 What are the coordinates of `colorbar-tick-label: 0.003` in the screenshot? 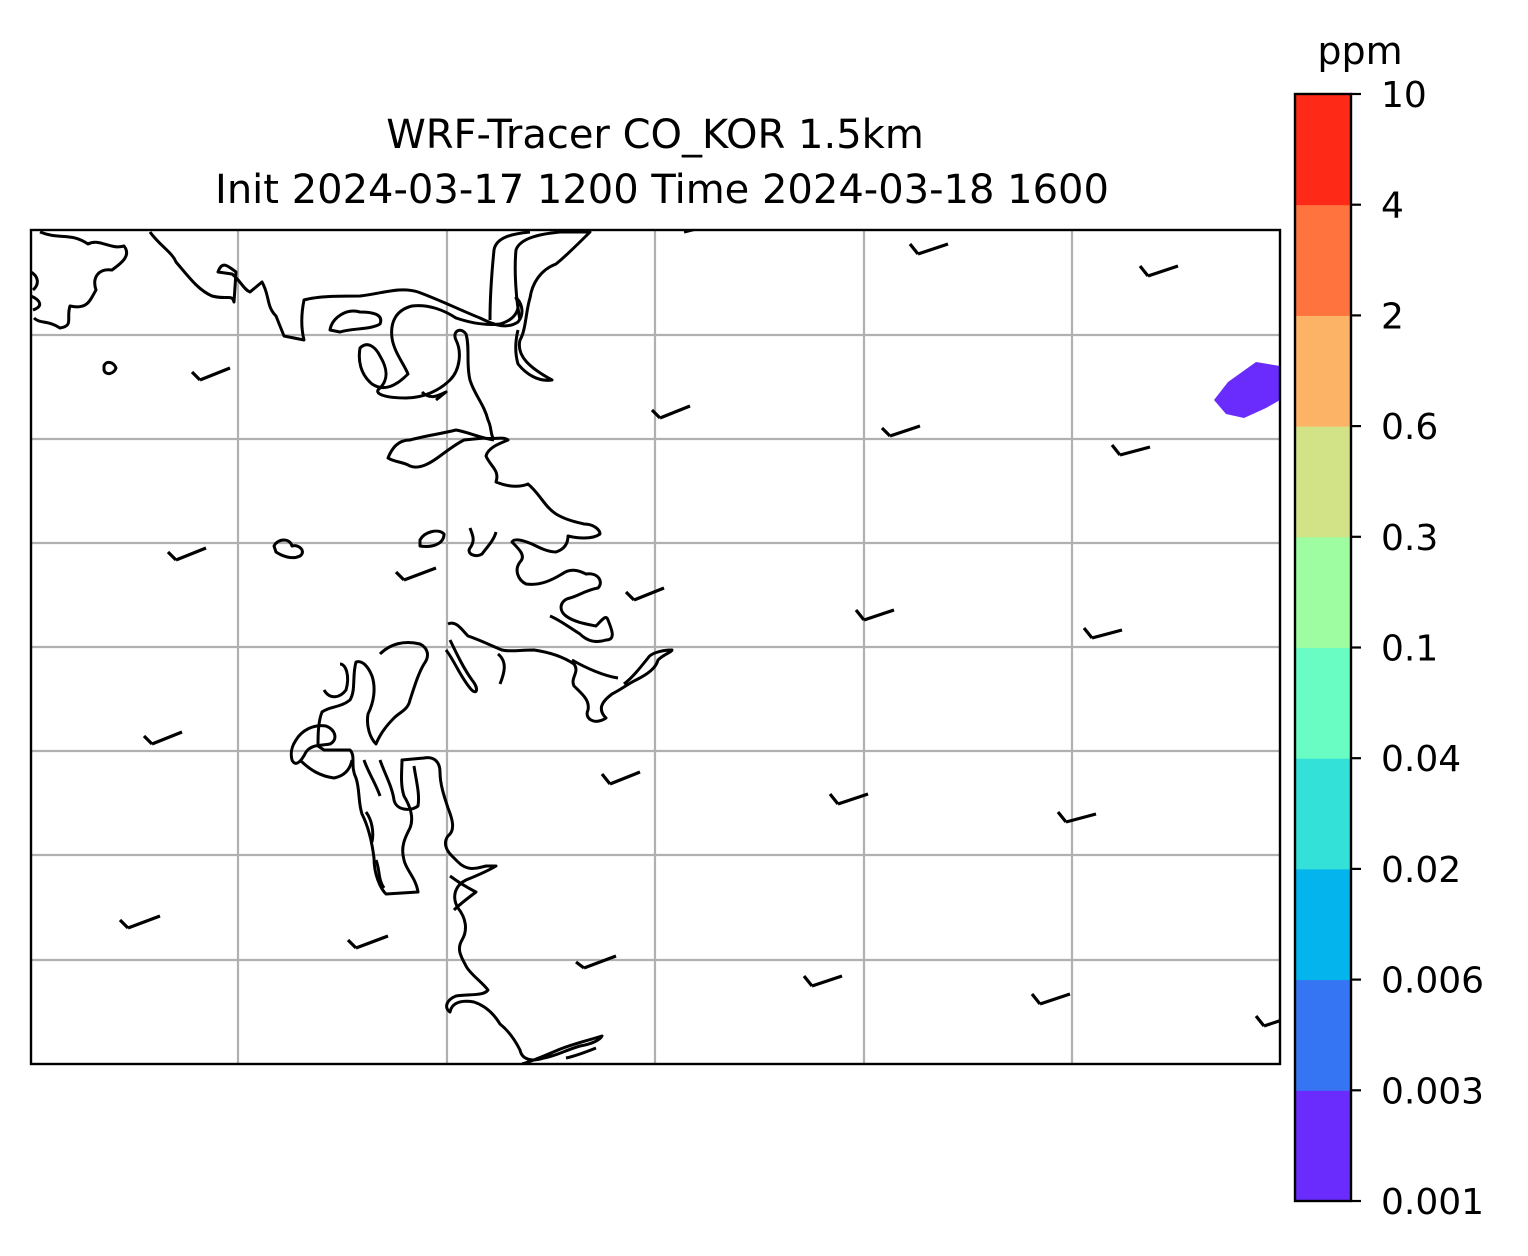 It's located at (1432, 1091).